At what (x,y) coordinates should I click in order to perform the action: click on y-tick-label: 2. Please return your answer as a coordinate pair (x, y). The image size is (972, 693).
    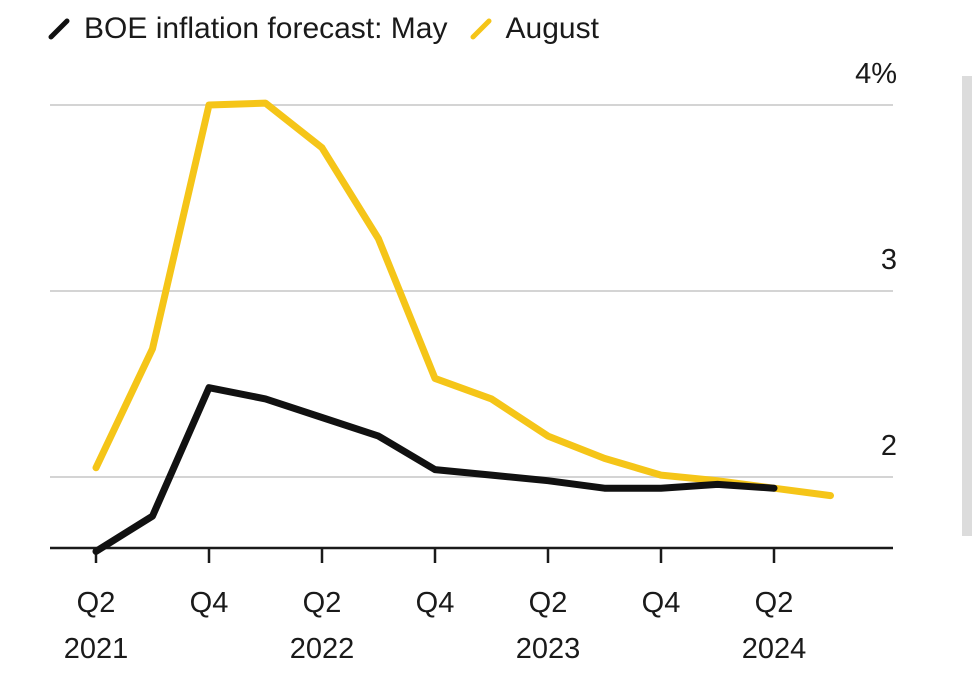
    Looking at the image, I should click on (889, 446).